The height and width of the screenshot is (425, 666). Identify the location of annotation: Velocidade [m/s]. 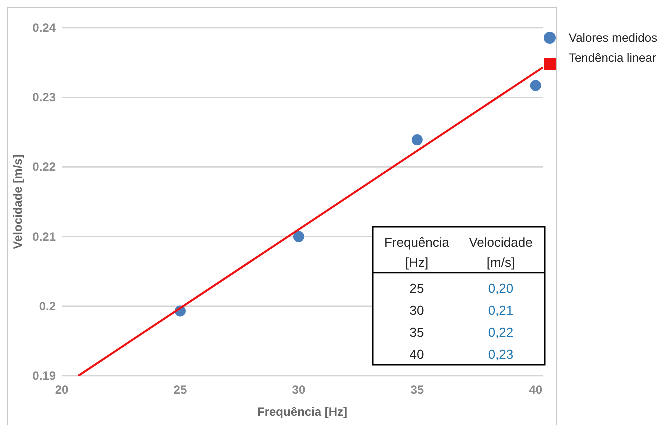
(501, 252).